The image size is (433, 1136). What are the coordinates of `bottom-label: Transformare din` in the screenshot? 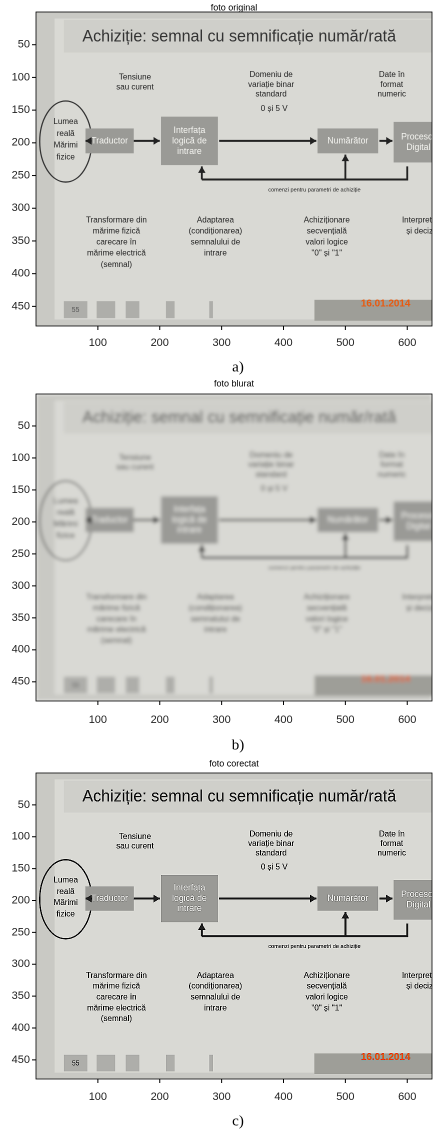 It's located at (116, 975).